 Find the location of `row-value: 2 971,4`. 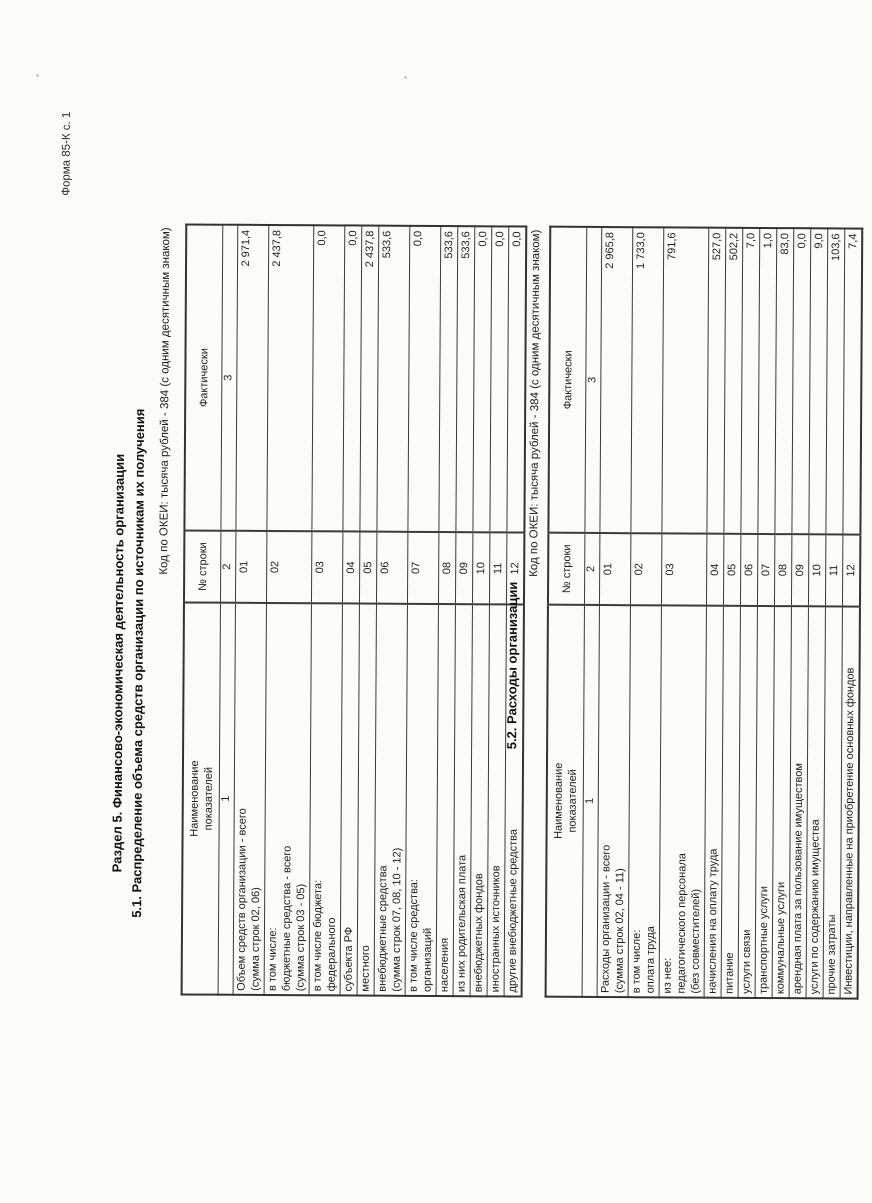

row-value: 2 971,4 is located at coordinates (252, 377).